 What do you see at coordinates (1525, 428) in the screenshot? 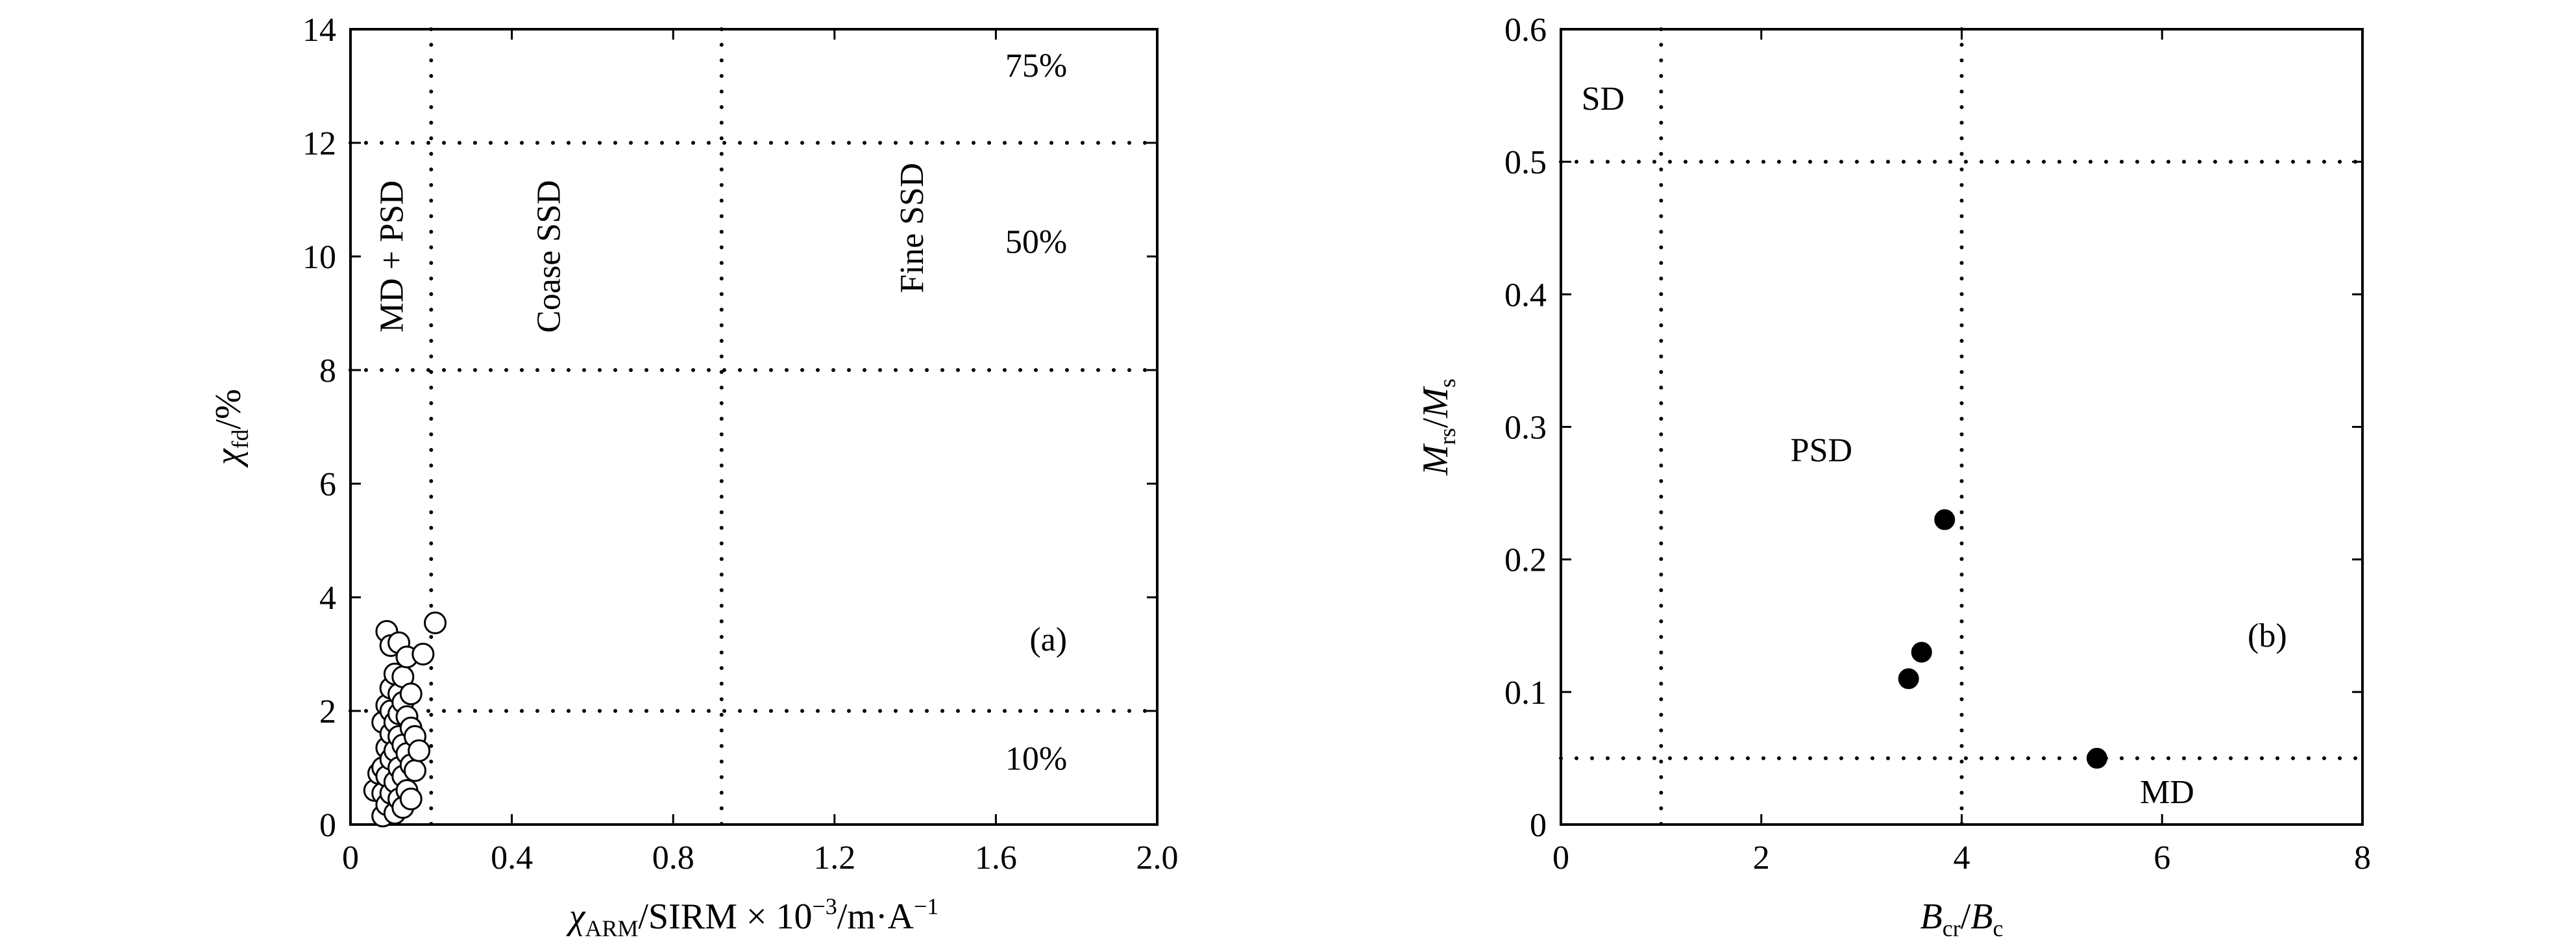
I see `y-tick-label: 0.3` at bounding box center [1525, 428].